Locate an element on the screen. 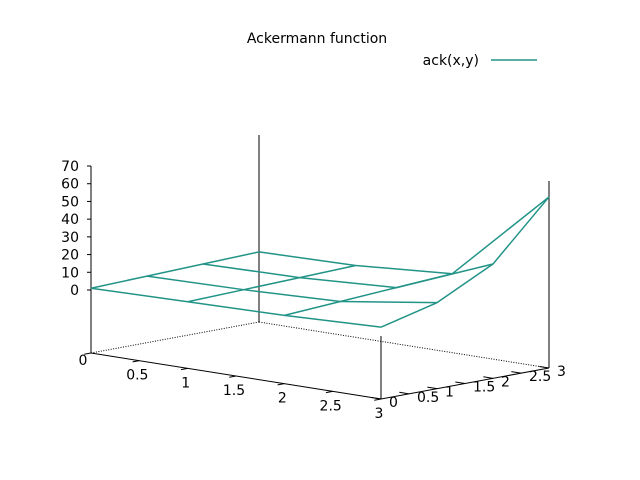 This screenshot has height=480, width=640. chart-title: Ackermann function is located at coordinates (317, 39).